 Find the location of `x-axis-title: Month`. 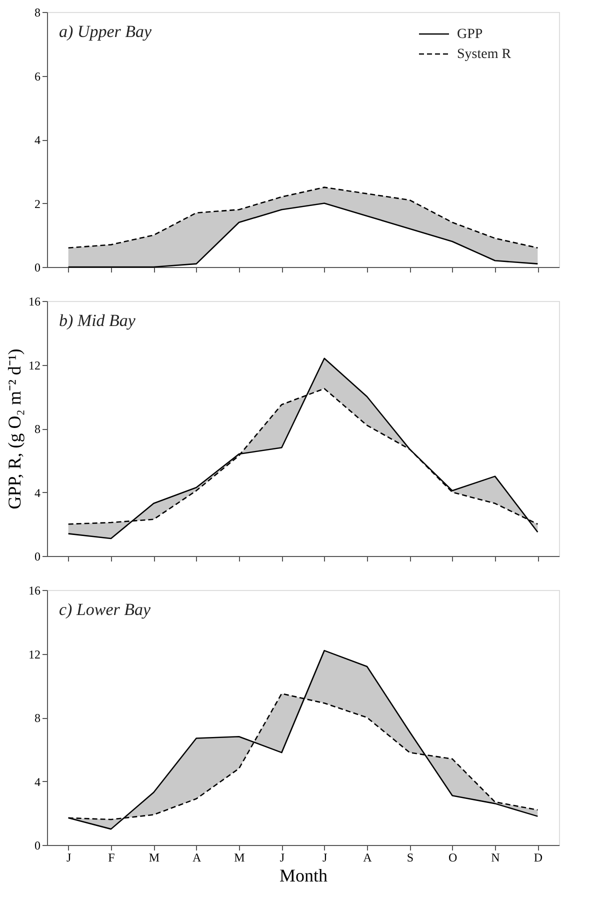

x-axis-title: Month is located at coordinates (303, 876).